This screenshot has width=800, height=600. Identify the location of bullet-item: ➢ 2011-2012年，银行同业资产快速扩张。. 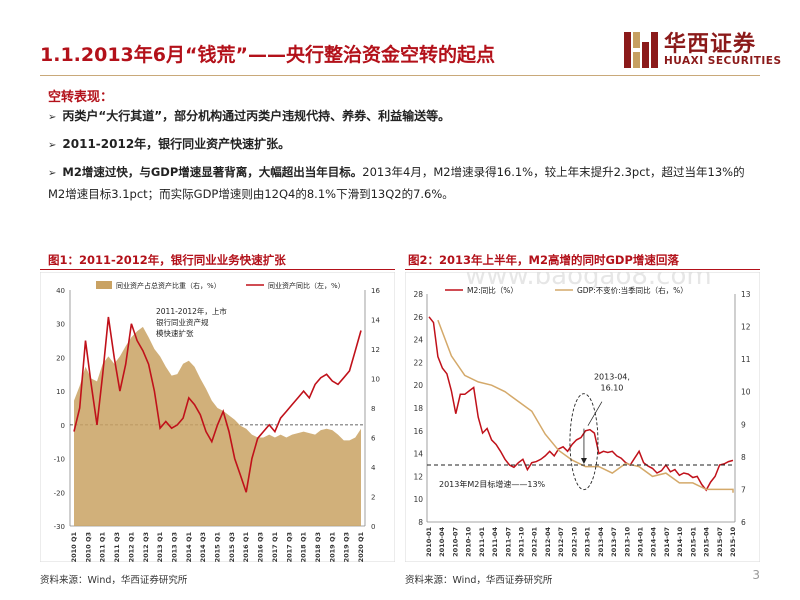
(408, 145).